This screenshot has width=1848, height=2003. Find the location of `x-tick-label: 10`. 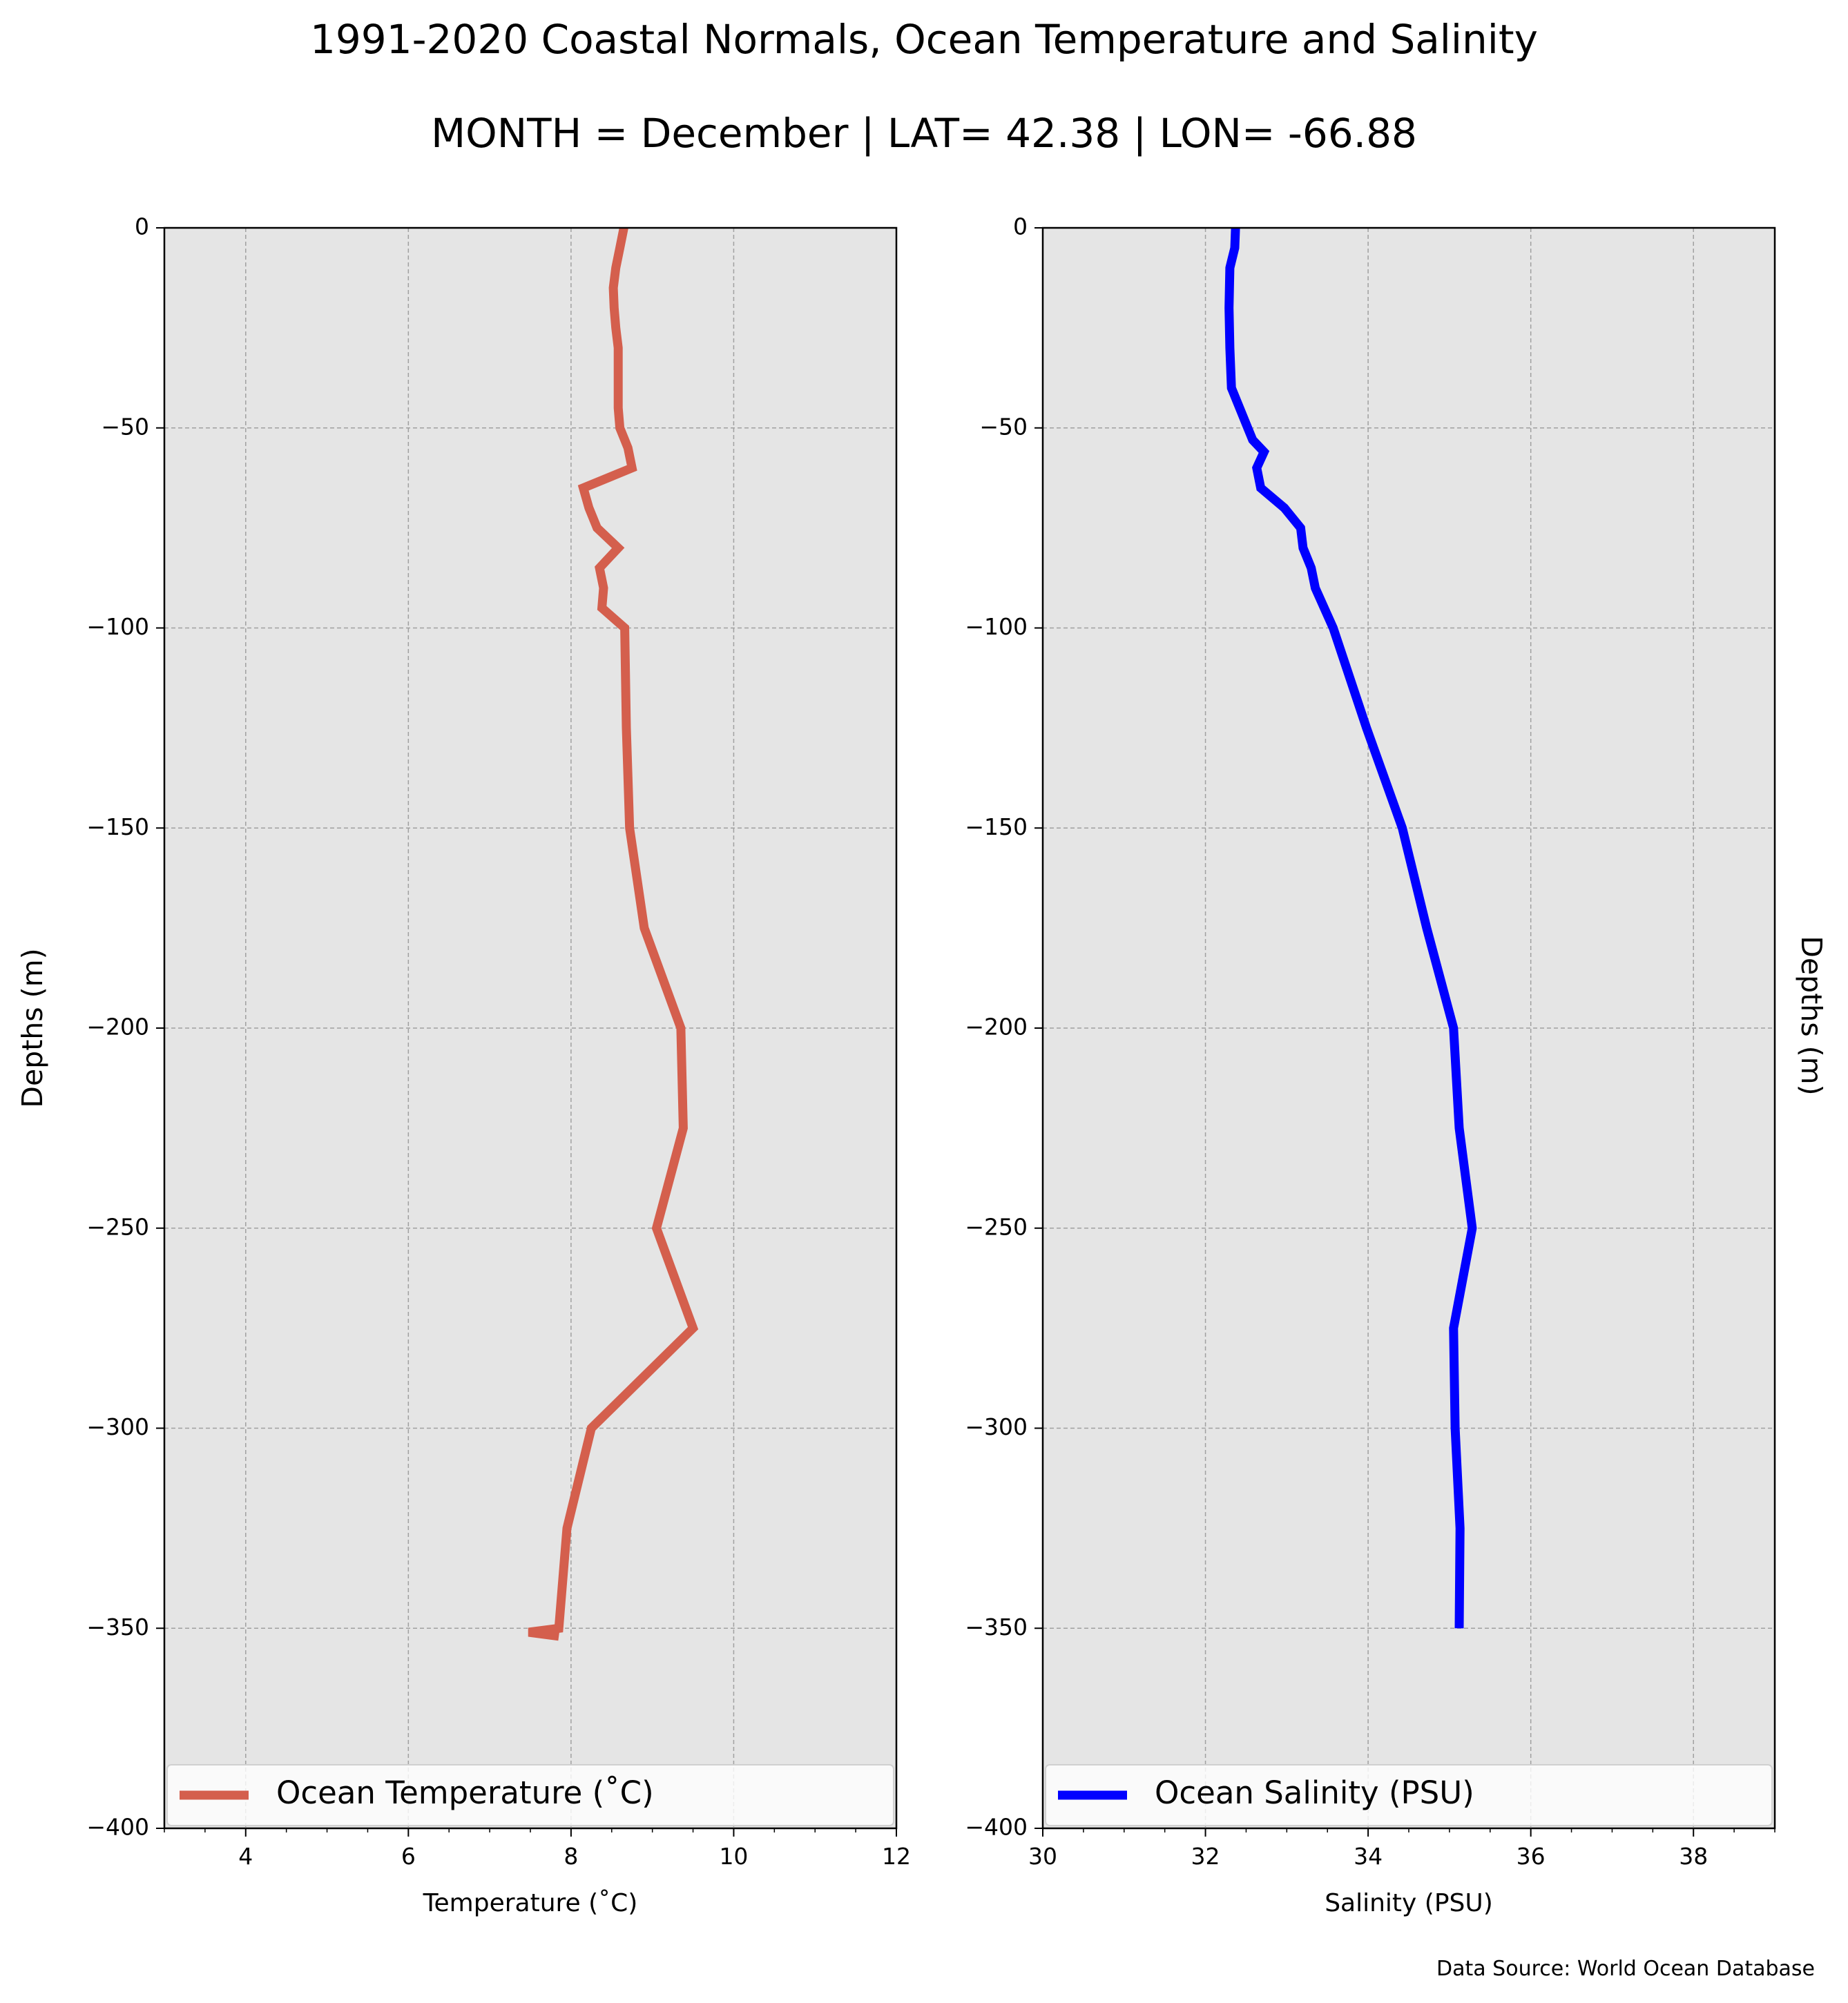

x-tick-label: 10 is located at coordinates (733, 1856).